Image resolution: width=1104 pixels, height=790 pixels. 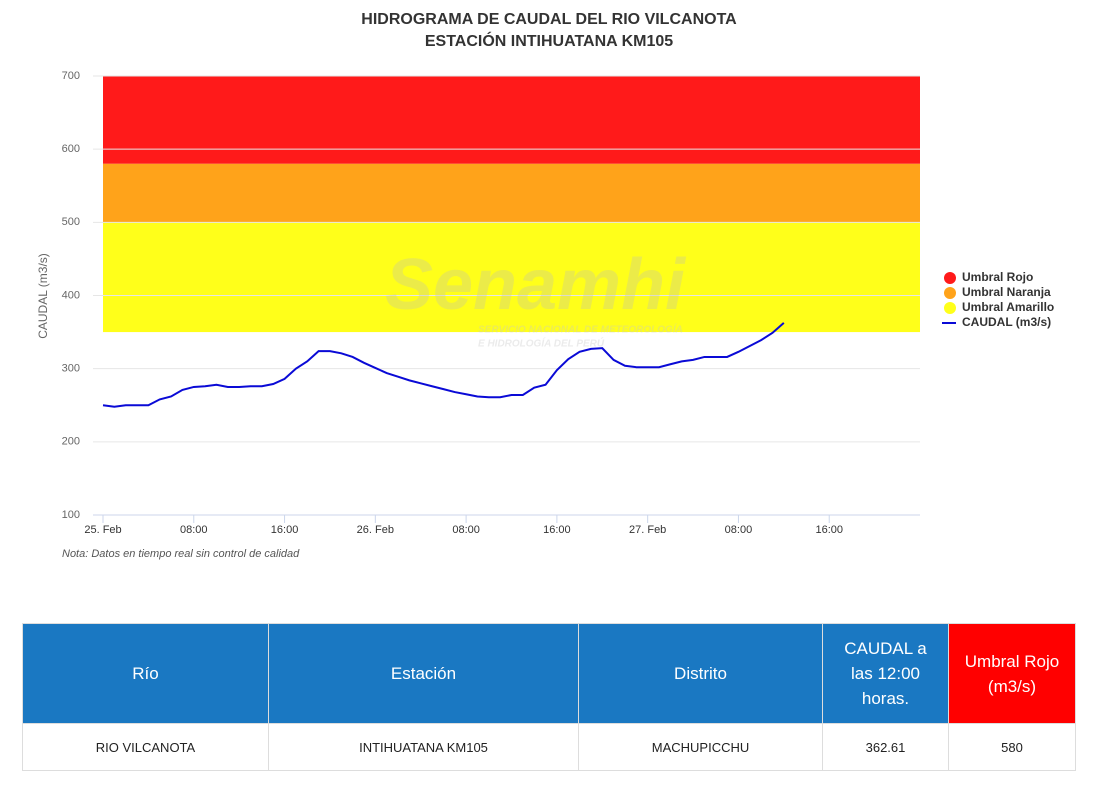 I want to click on data-line, so click(x=443, y=365).